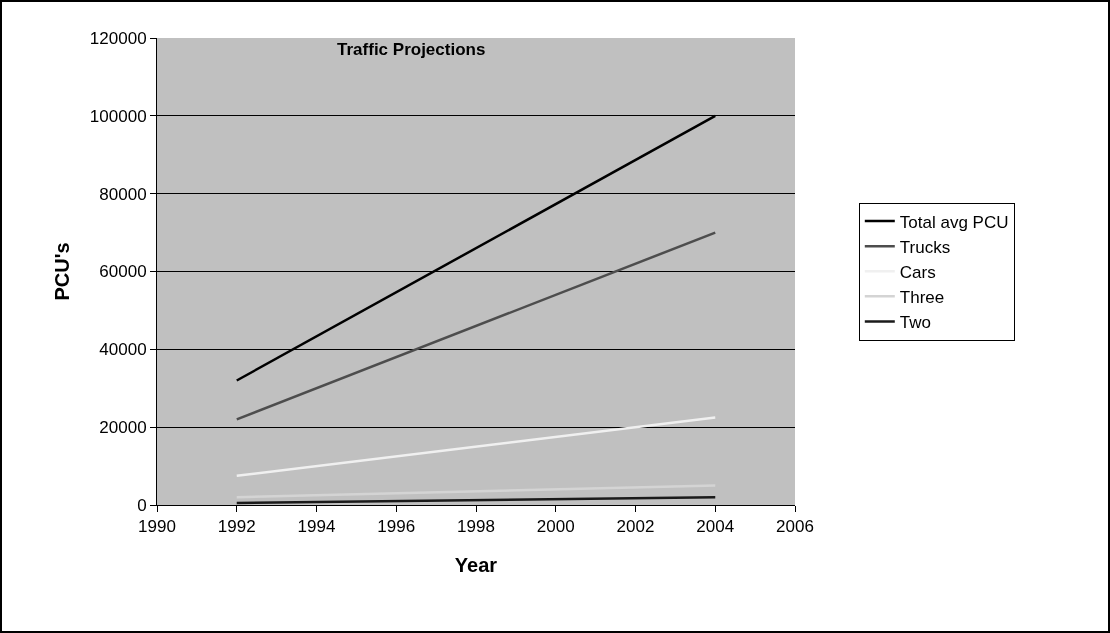  What do you see at coordinates (316, 527) in the screenshot?
I see `x-tick-label: 1994` at bounding box center [316, 527].